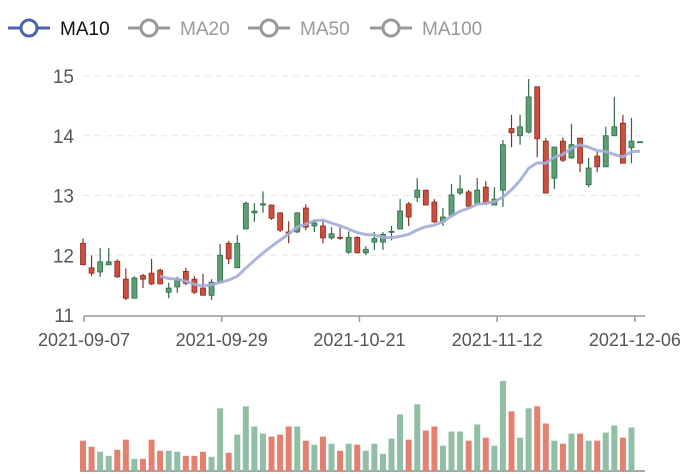 Image resolution: width=690 pixels, height=474 pixels. I want to click on x-tick-label: 2021-10-21, so click(359, 340).